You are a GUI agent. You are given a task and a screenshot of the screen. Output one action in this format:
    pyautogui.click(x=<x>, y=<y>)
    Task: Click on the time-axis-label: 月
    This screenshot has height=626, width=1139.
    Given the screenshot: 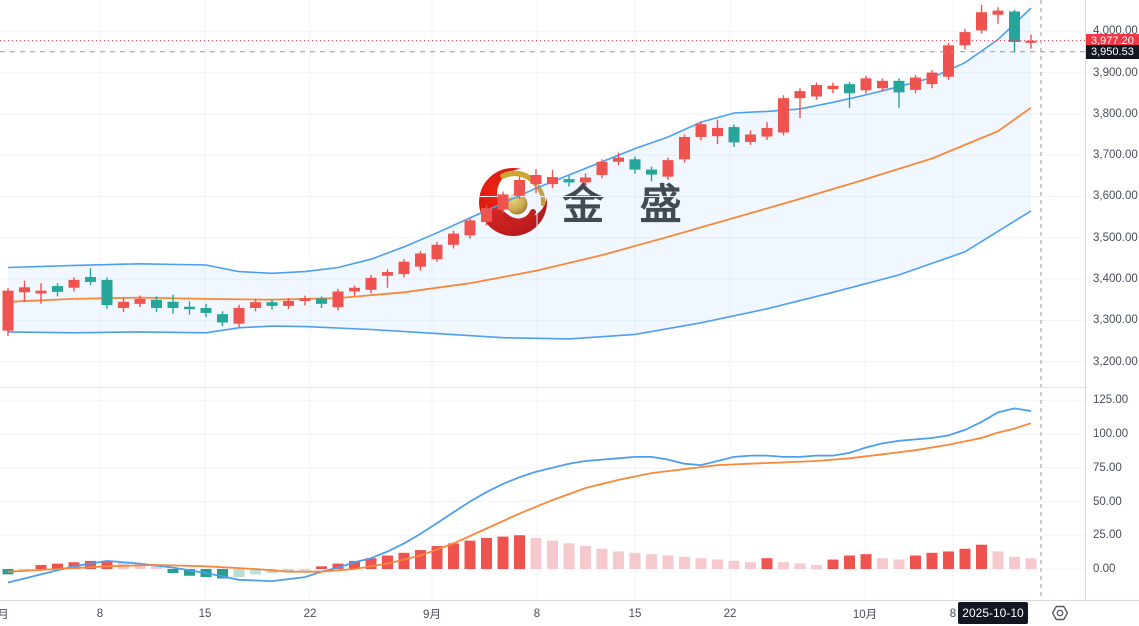 What is the action you would take?
    pyautogui.click(x=4, y=615)
    